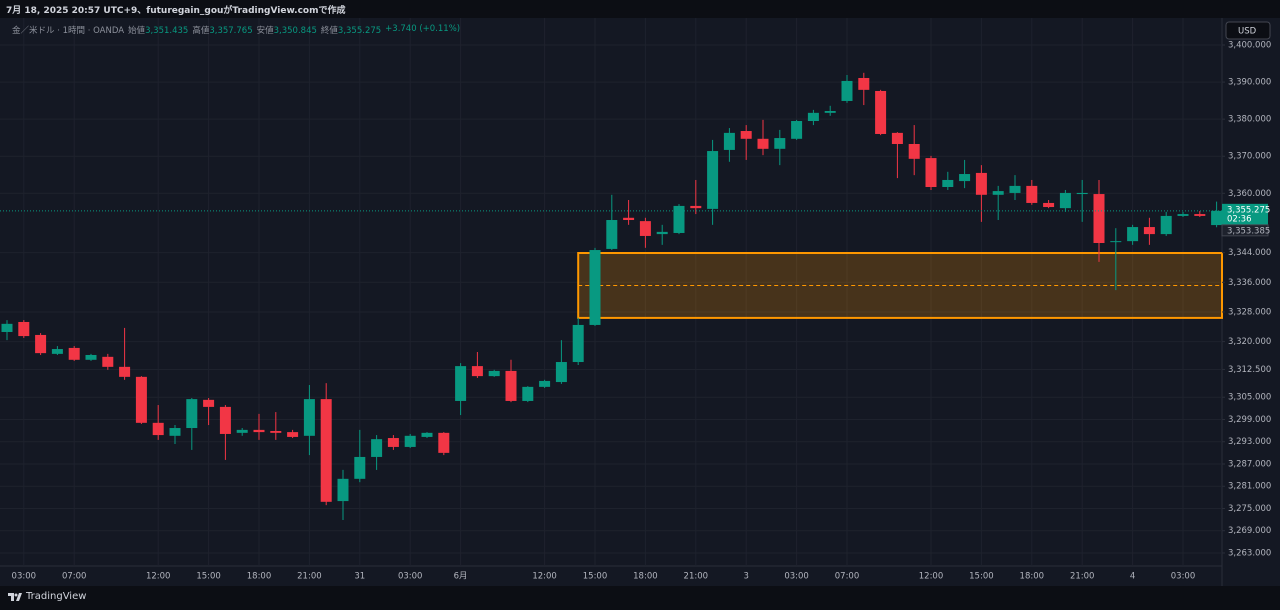 Image resolution: width=1280 pixels, height=610 pixels. Describe the element at coordinates (461, 577) in the screenshot. I see `x-tick-label: 6月` at that location.